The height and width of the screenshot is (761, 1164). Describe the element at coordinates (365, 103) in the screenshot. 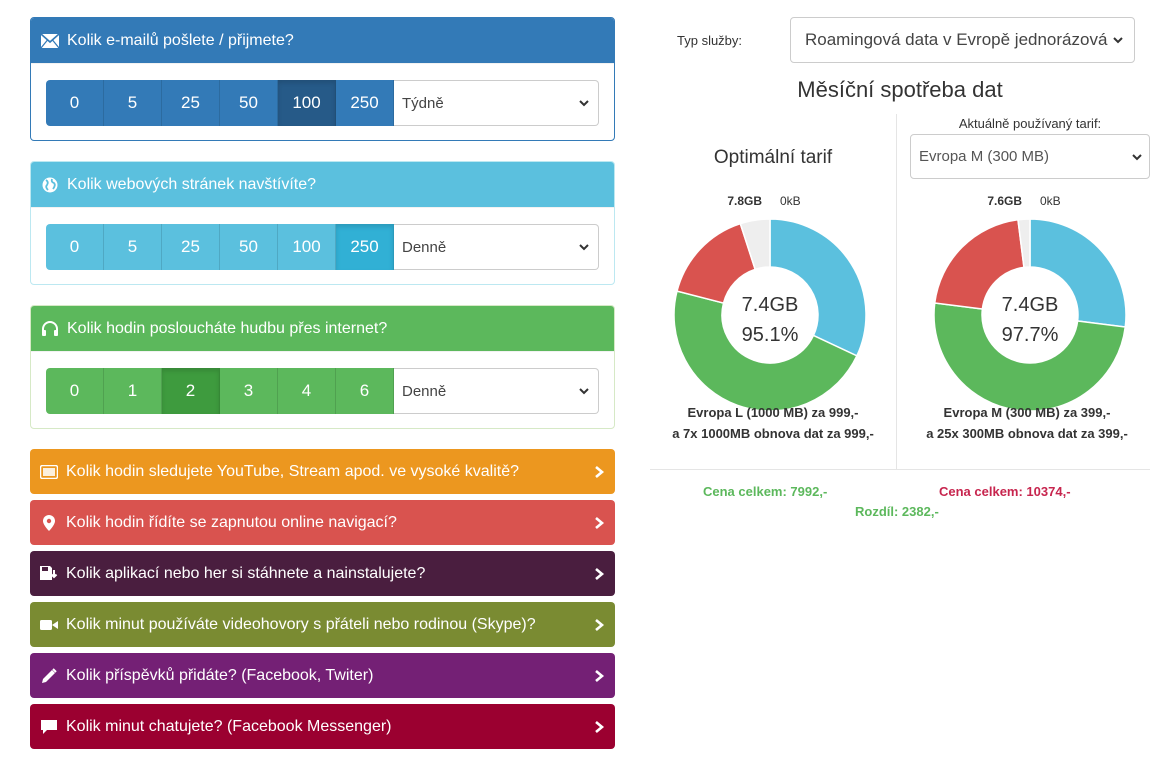

I see `emails-option-250: 250` at that location.